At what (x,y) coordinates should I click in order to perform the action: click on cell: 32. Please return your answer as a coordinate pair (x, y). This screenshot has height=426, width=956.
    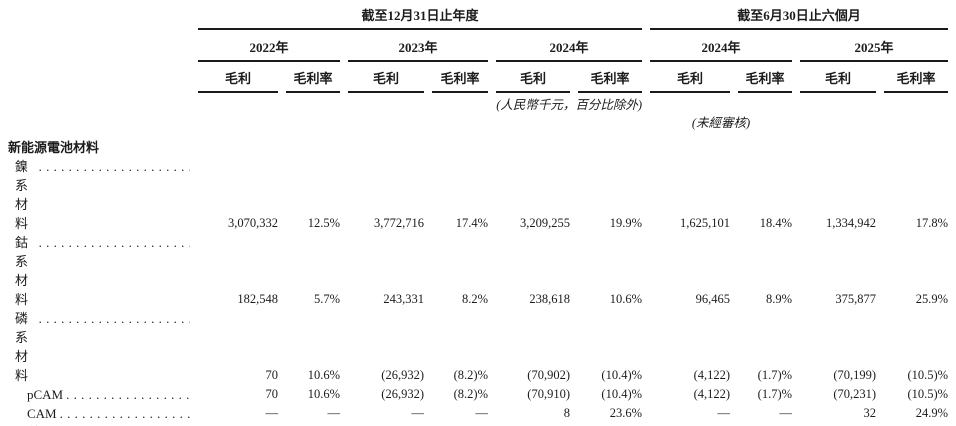
    Looking at the image, I should click on (870, 413).